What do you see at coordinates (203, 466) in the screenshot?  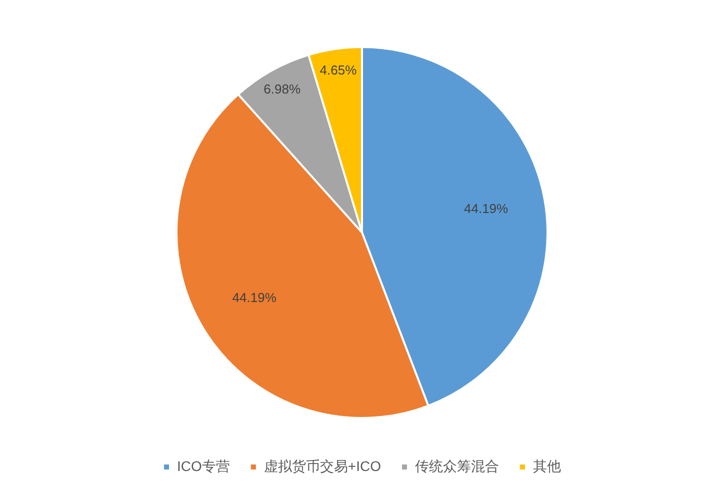 I see `legend-label: ICO专营` at bounding box center [203, 466].